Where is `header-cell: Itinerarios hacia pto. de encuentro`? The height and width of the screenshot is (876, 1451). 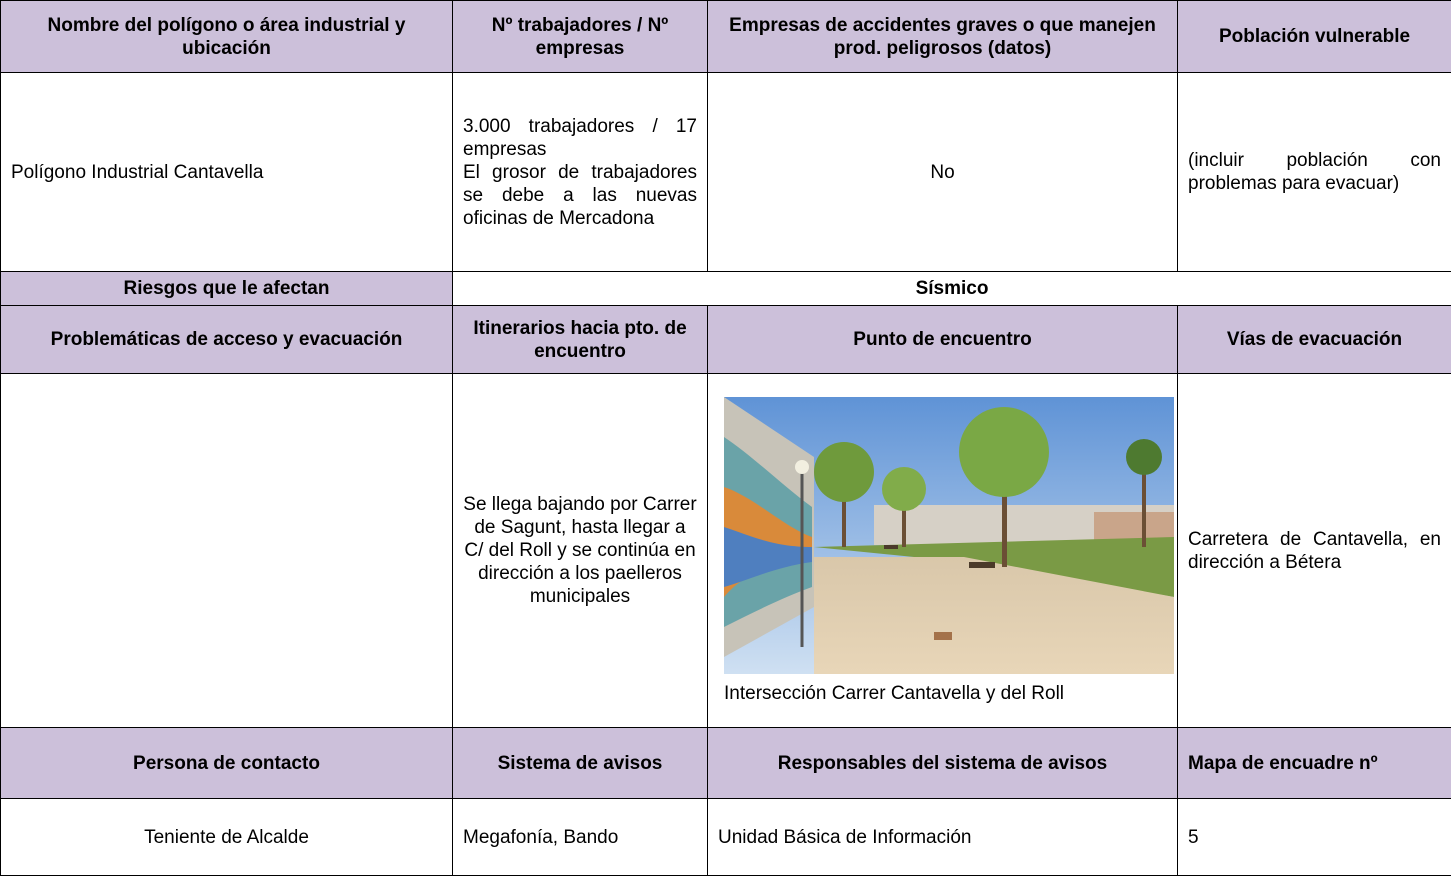
header-cell: Itinerarios hacia pto. de encuentro is located at coordinates (580, 339).